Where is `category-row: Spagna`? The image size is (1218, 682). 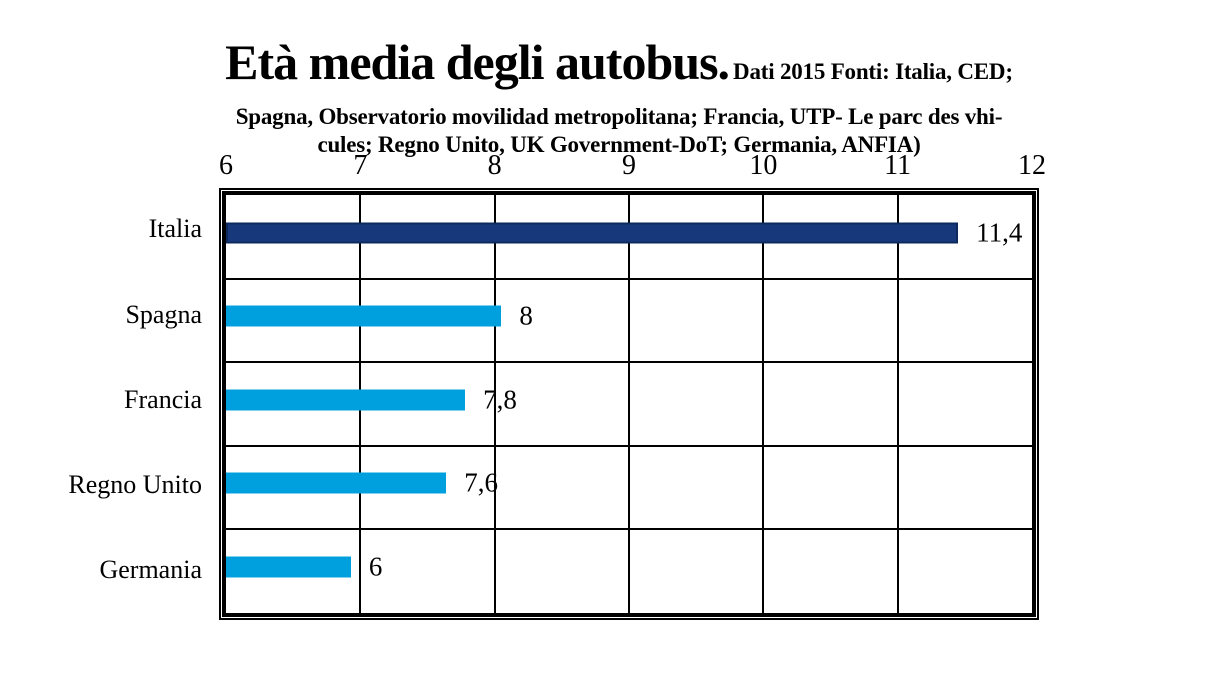 category-row: Spagna is located at coordinates (101, 318).